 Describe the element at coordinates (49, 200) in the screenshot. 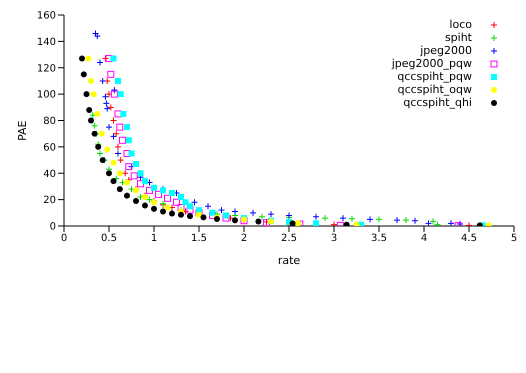

I see `y-tick-label: 20` at that location.